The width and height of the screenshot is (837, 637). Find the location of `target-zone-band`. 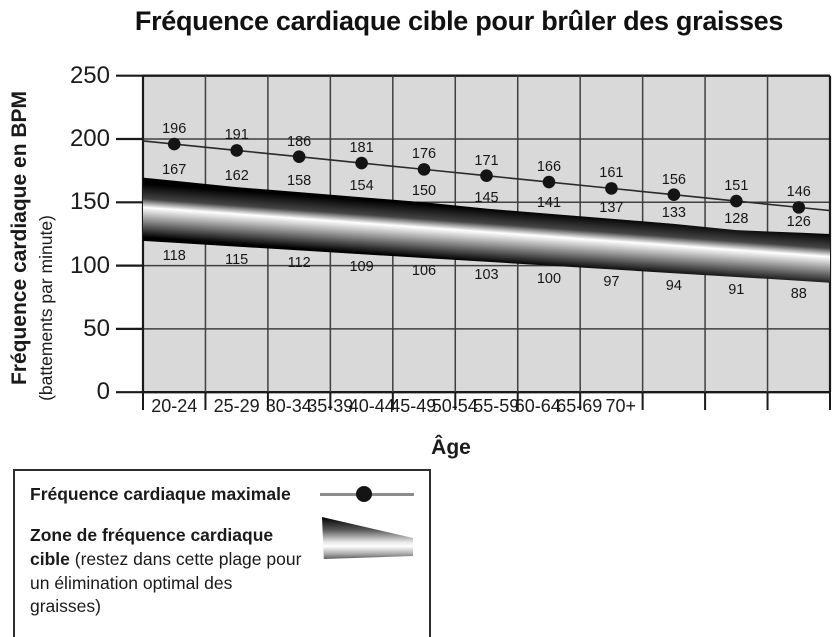

target-zone-band is located at coordinates (486, 230).